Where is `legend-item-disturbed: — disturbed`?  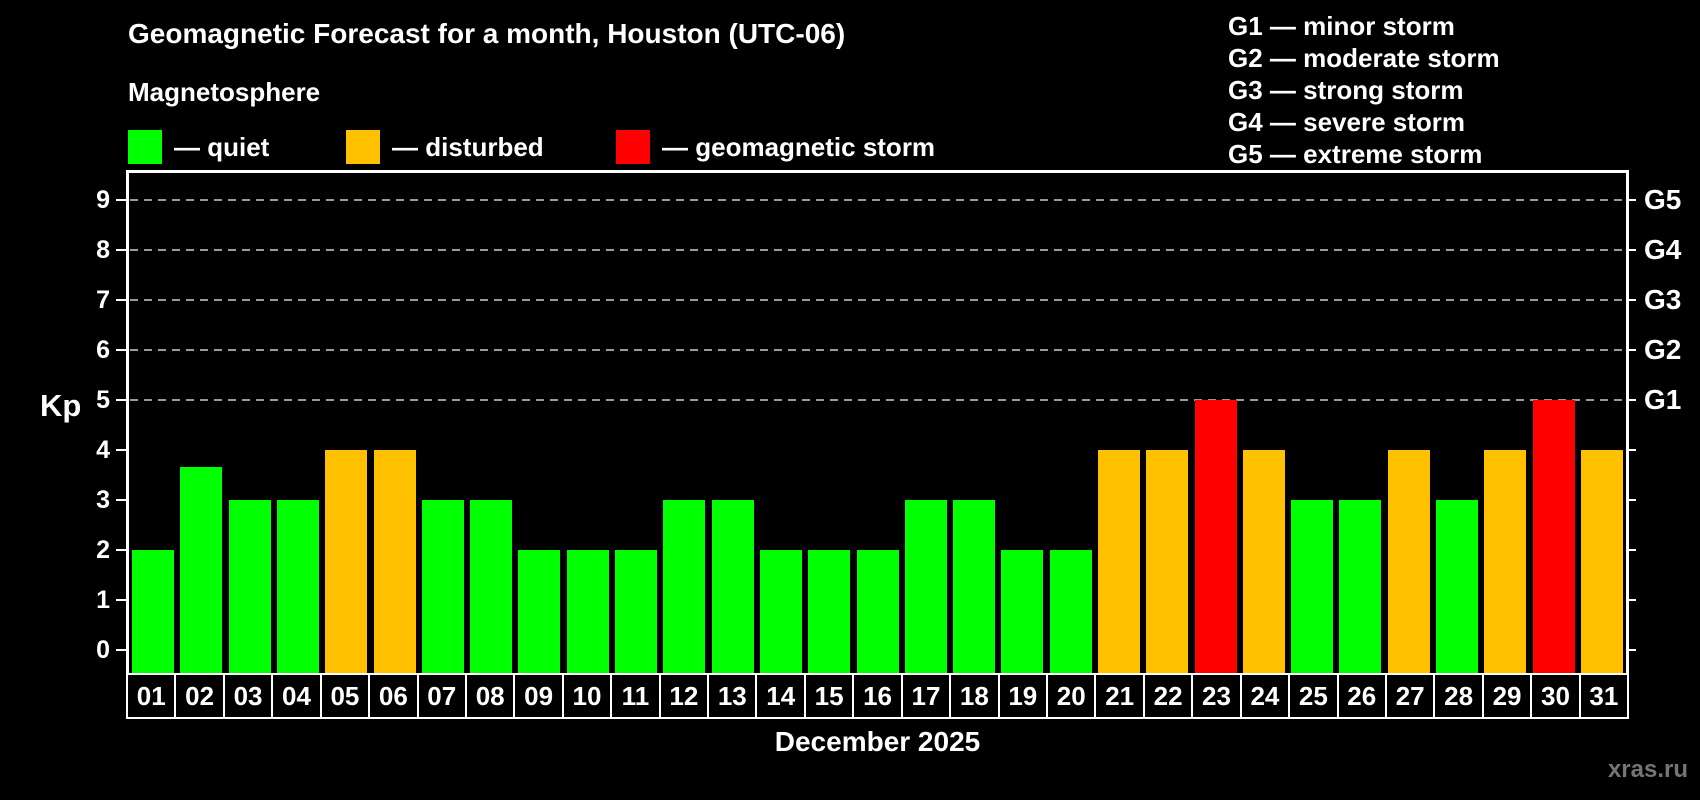 legend-item-disturbed: — disturbed is located at coordinates (445, 147).